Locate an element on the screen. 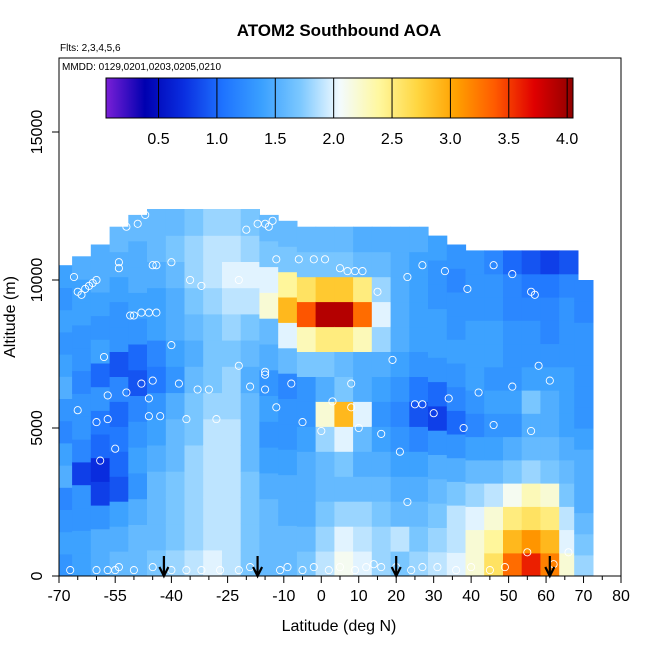 The width and height of the screenshot is (650, 650). x-axis-label: Latitude (deg N) is located at coordinates (339, 626).